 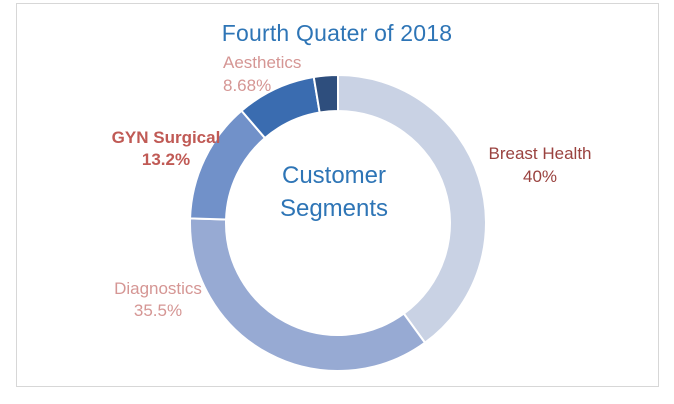 What do you see at coordinates (540, 176) in the screenshot?
I see `label-breast-health-pct: 40%` at bounding box center [540, 176].